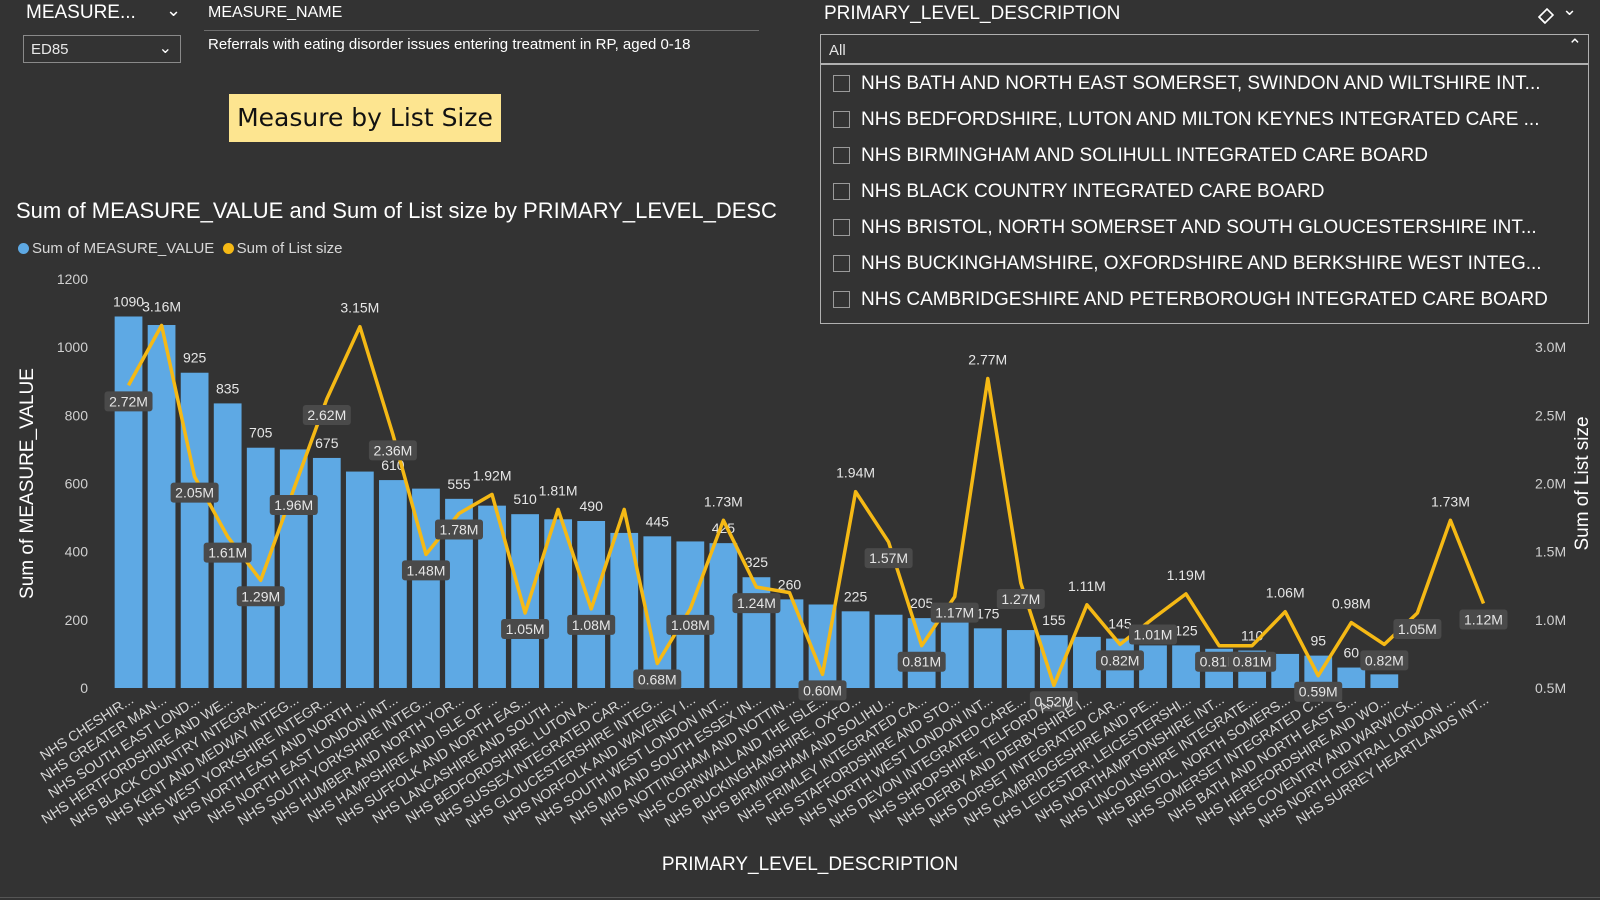  Describe the element at coordinates (790, 584) in the screenshot. I see `bar-data-label: 260` at that location.